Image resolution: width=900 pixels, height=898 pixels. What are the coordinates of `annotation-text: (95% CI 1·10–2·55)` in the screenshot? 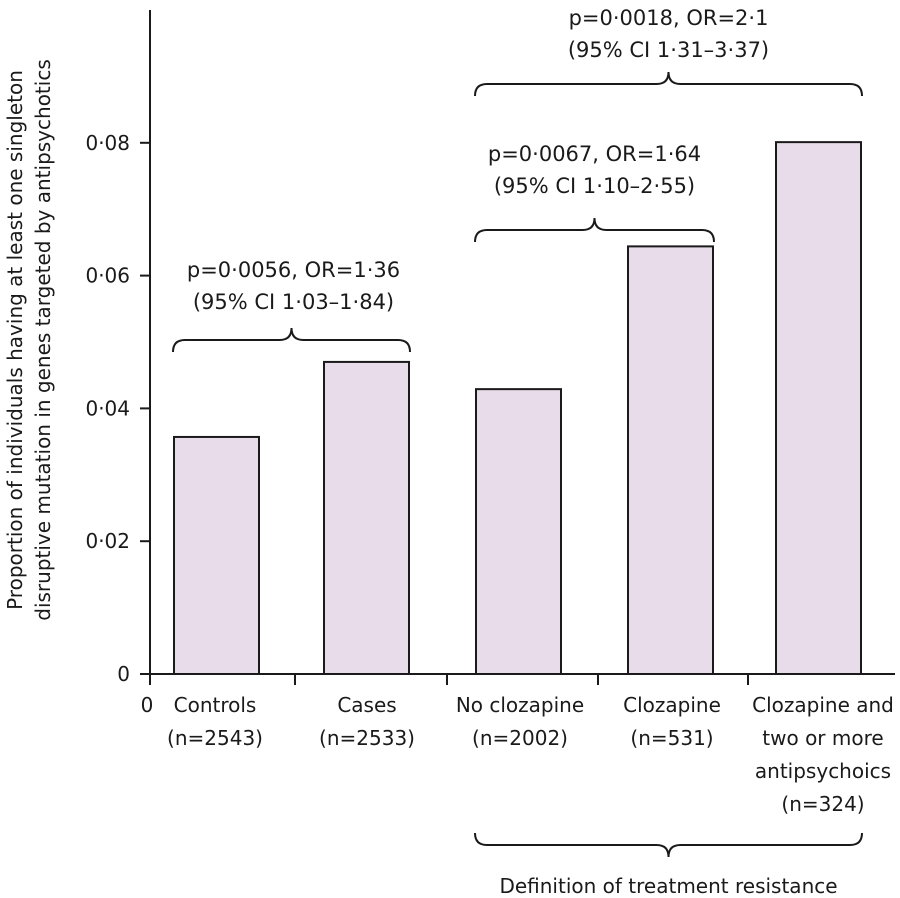 It's located at (594, 186).